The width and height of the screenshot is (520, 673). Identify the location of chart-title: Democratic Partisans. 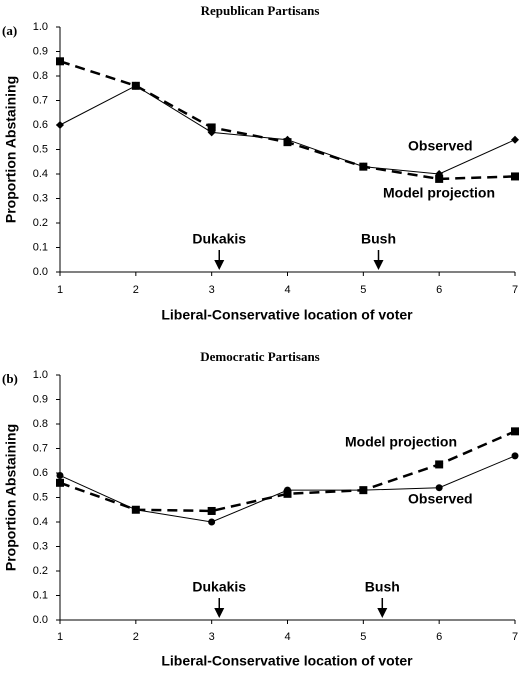
(260, 356).